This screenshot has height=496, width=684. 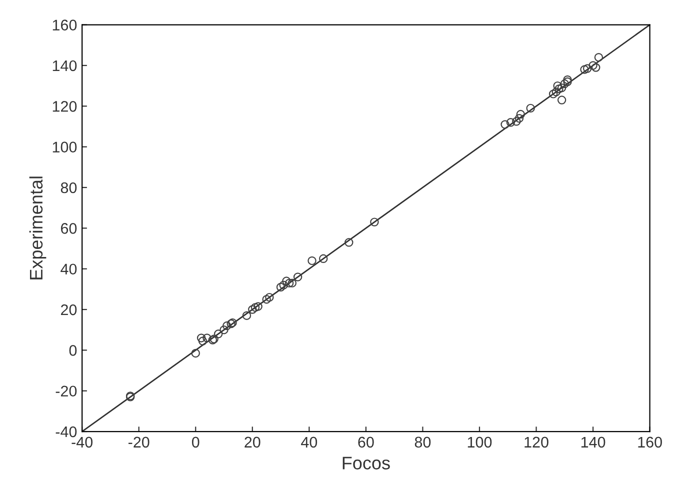 What do you see at coordinates (650, 442) in the screenshot?
I see `x-tick-label: 160` at bounding box center [650, 442].